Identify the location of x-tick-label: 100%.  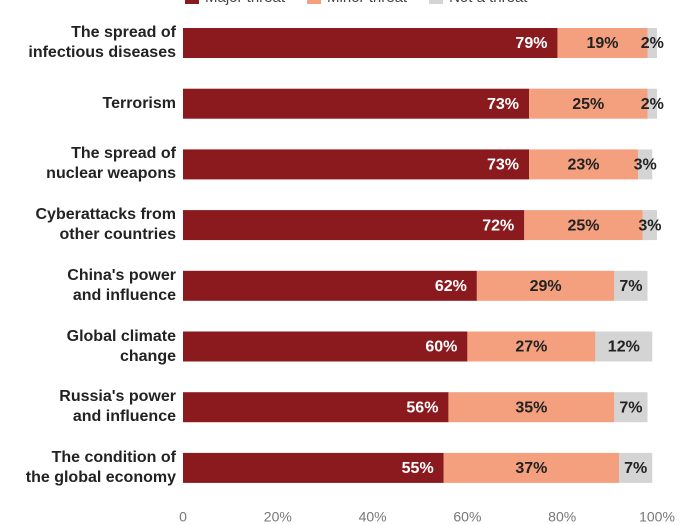
(657, 517).